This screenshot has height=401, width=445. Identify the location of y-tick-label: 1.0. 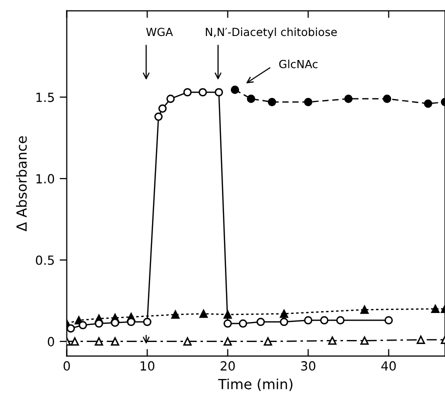
(45, 179).